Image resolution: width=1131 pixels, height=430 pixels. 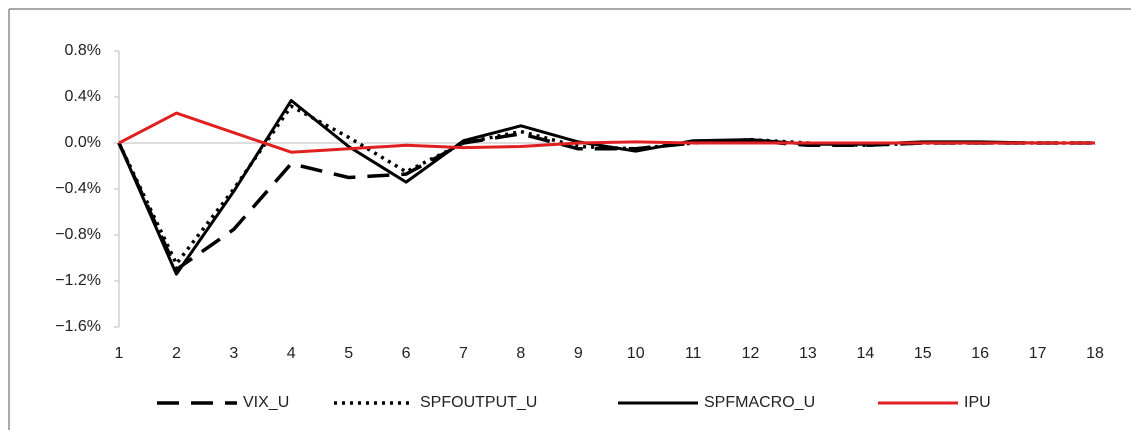 I want to click on x-tick-label: 17, so click(x=1038, y=353).